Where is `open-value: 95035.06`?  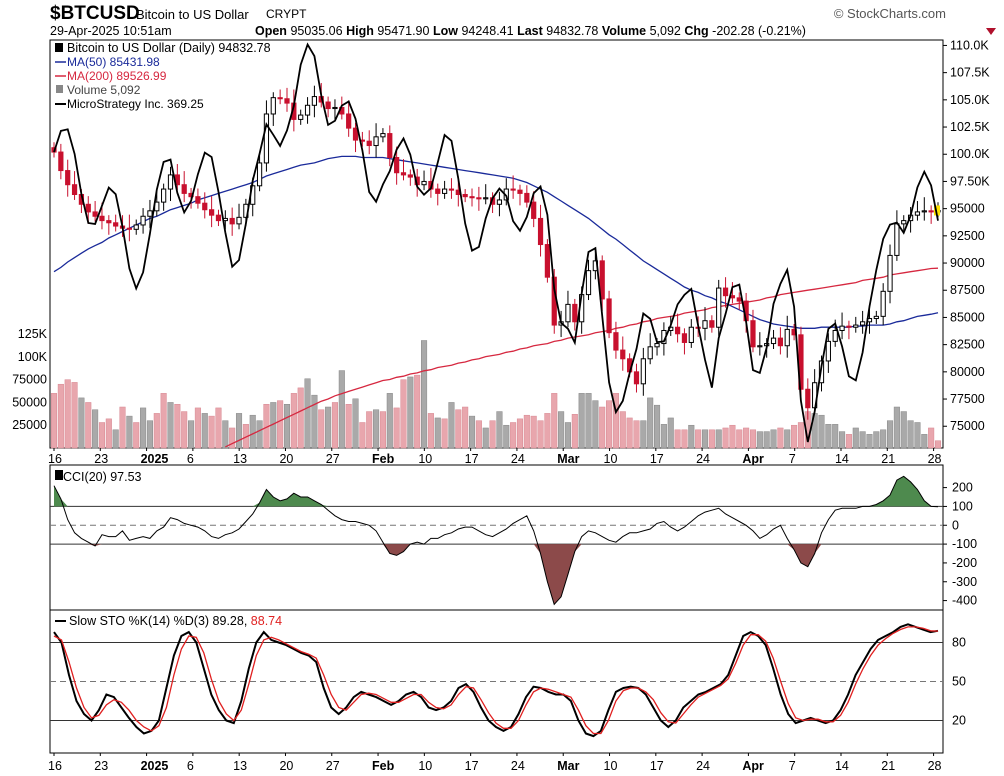
open-value: 95035.06 is located at coordinates (316, 31).